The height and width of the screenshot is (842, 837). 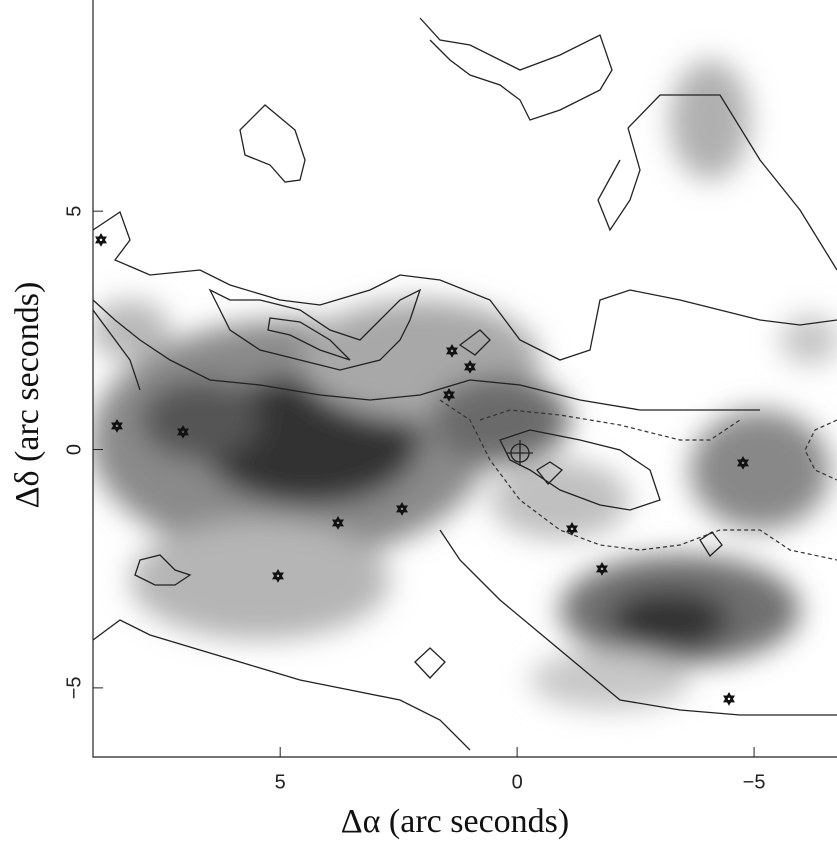 I want to click on x-tick-label: 5, so click(x=280, y=782).